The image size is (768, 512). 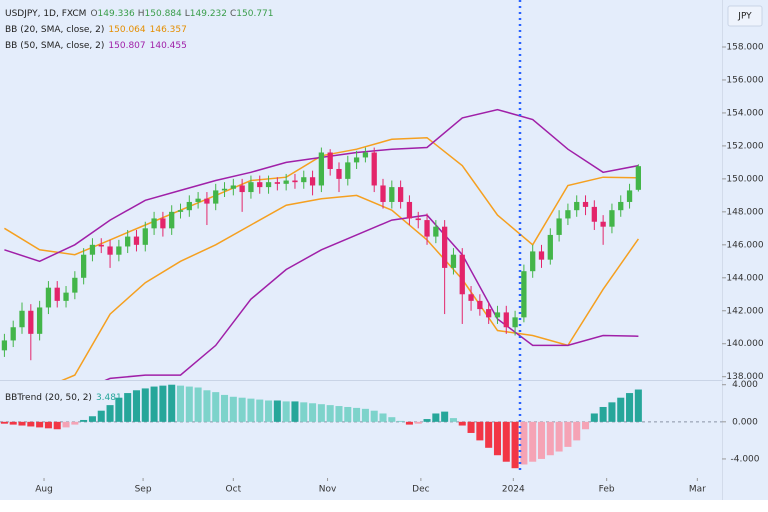 I want to click on y-tick-label: -4.000, so click(x=744, y=459).